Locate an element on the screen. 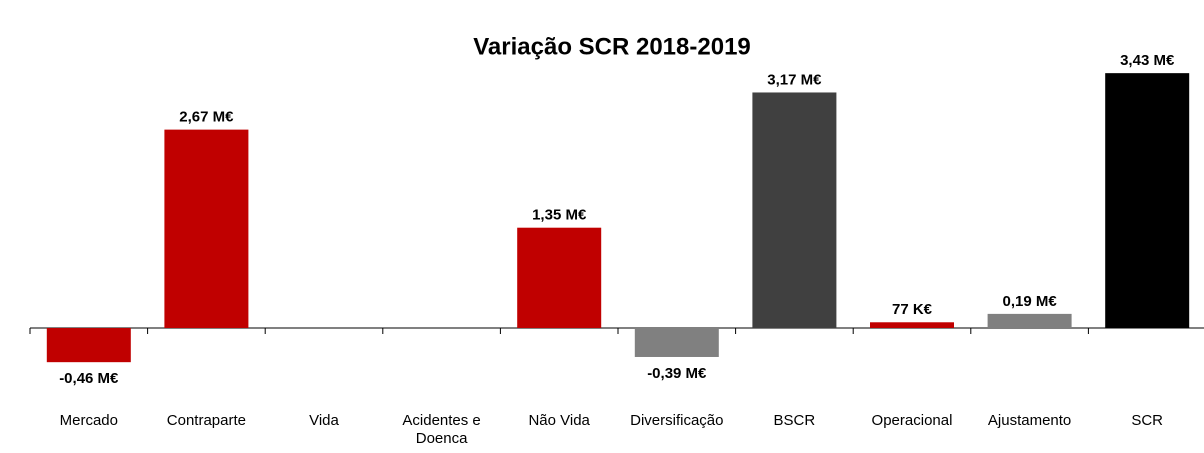 This screenshot has height=453, width=1204. x-tick-label: BSCR is located at coordinates (794, 420).